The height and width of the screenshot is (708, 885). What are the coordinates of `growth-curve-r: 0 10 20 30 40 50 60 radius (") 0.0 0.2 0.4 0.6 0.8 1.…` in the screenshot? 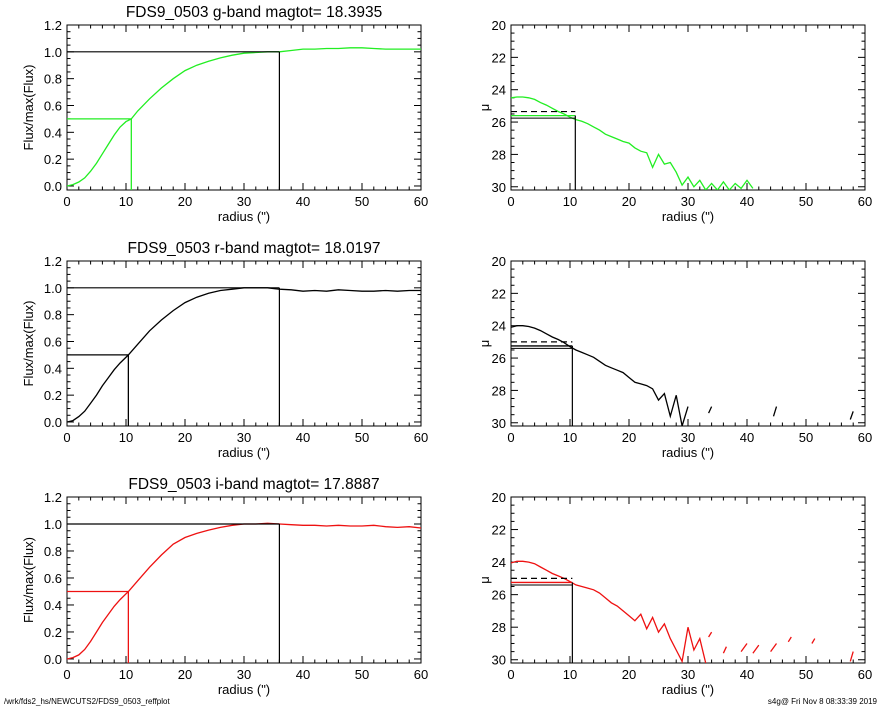 It's located at (224, 350).